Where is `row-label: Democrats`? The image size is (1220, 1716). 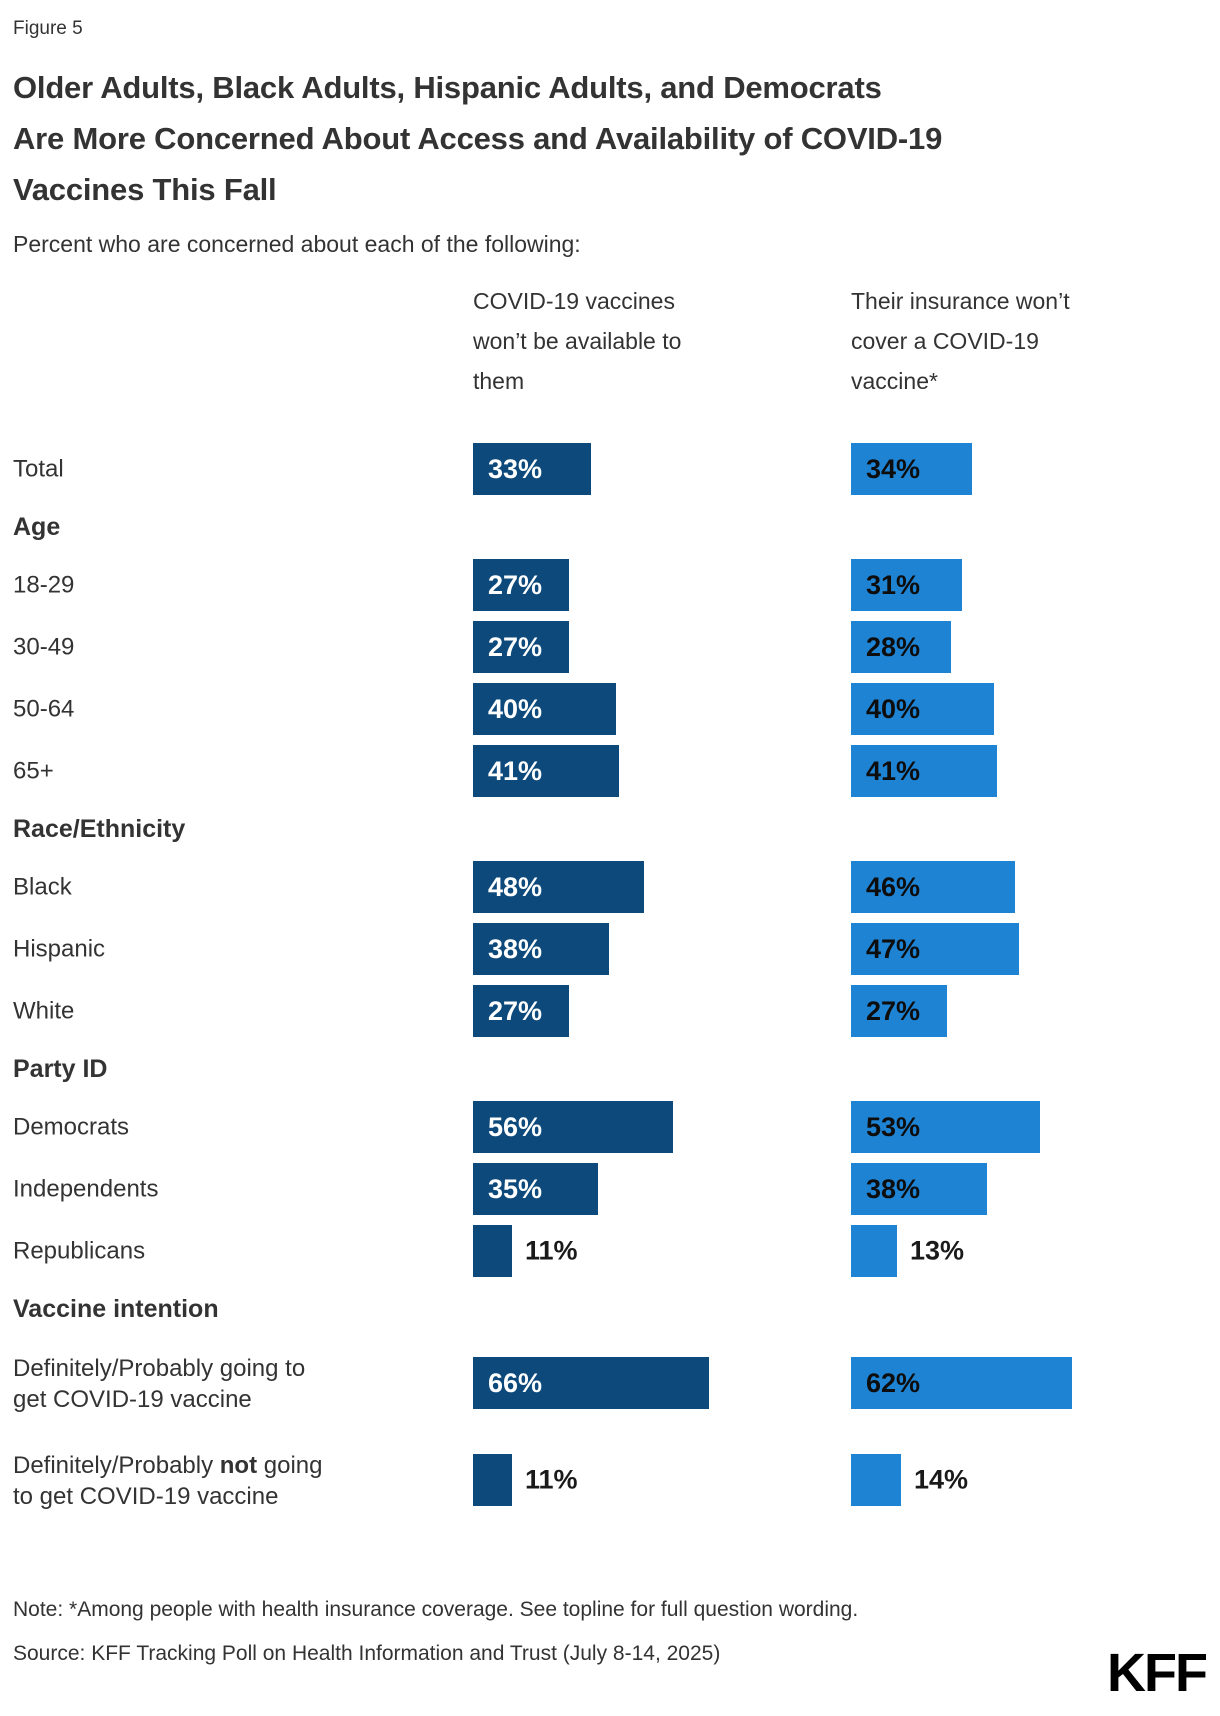 row-label: Democrats is located at coordinates (71, 1127).